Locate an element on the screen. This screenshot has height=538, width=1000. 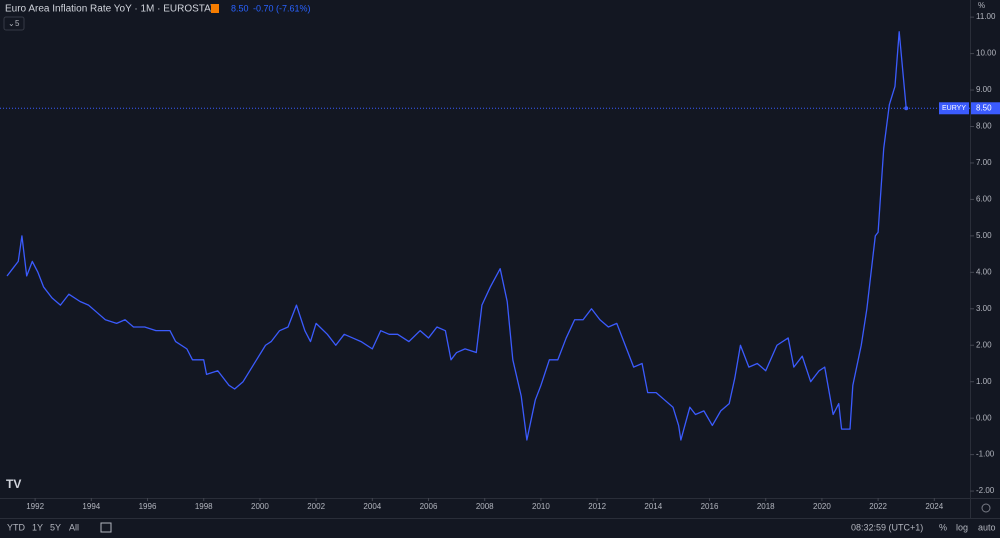
x-tick-label: 1994 is located at coordinates (91, 506).